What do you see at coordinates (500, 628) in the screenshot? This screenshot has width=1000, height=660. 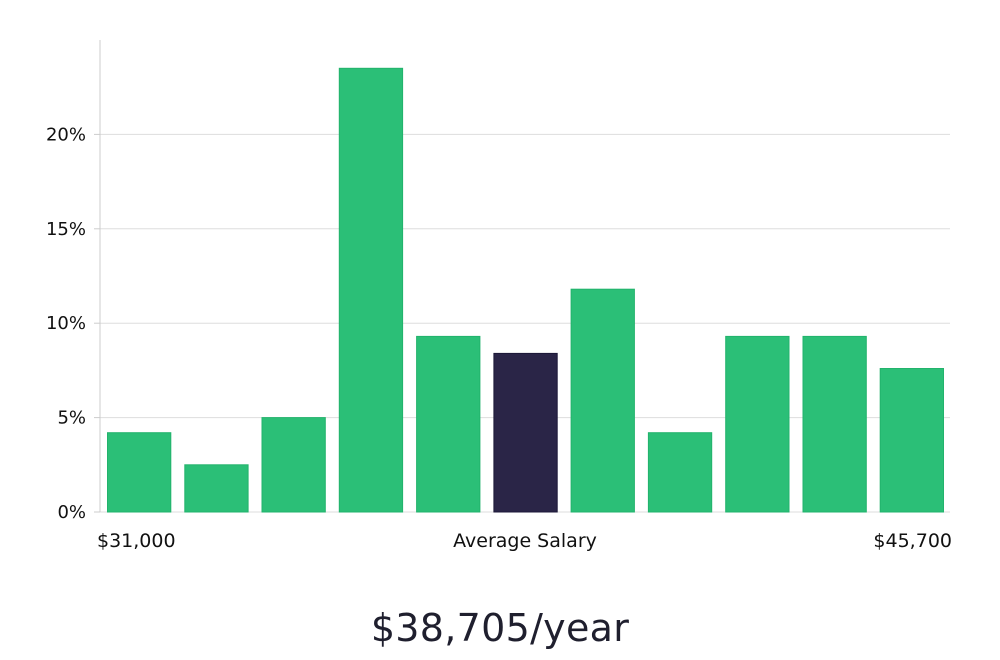 I see `average-salary-value: $38,705/year` at bounding box center [500, 628].